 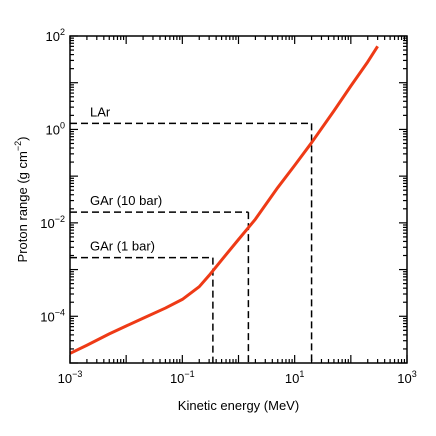 I want to click on x-axis-label: Kinetic energy (MeV), so click(x=238, y=405).